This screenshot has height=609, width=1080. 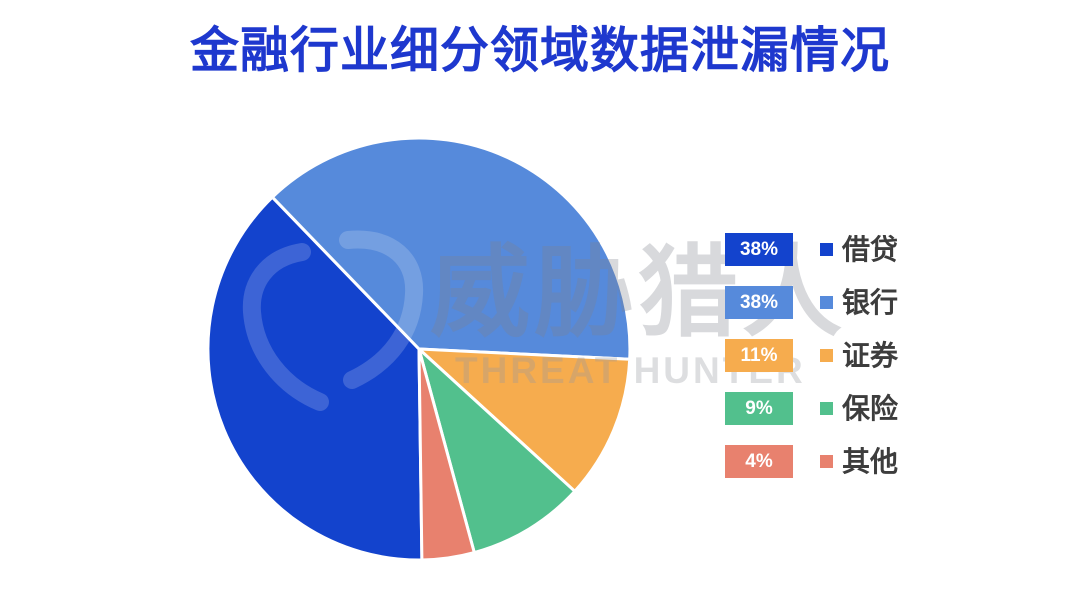 I want to click on legend-label: 证券, so click(x=870, y=355).